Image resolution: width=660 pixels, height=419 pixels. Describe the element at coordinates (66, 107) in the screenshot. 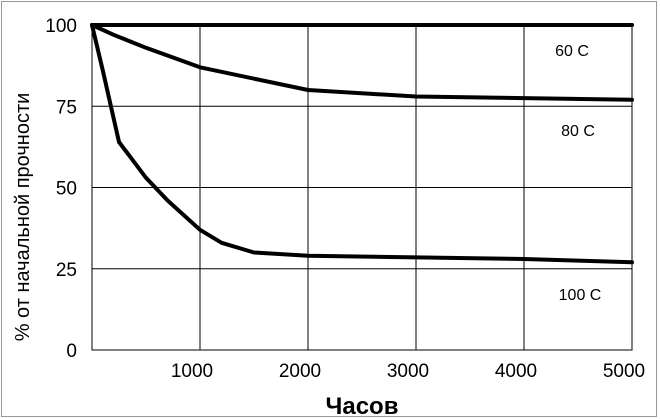

I see `y-tick-label: 75` at that location.